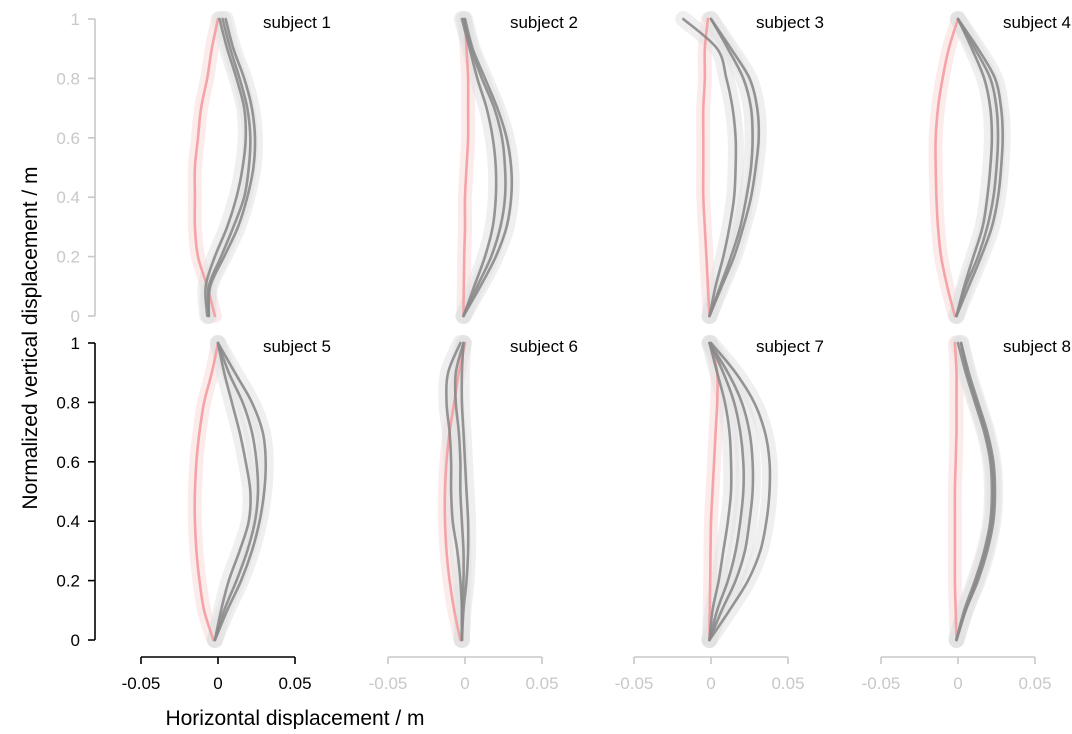 The width and height of the screenshot is (1072, 734). I want to click on y-axis-title: Normalized vertical displacement / m, so click(30, 337).